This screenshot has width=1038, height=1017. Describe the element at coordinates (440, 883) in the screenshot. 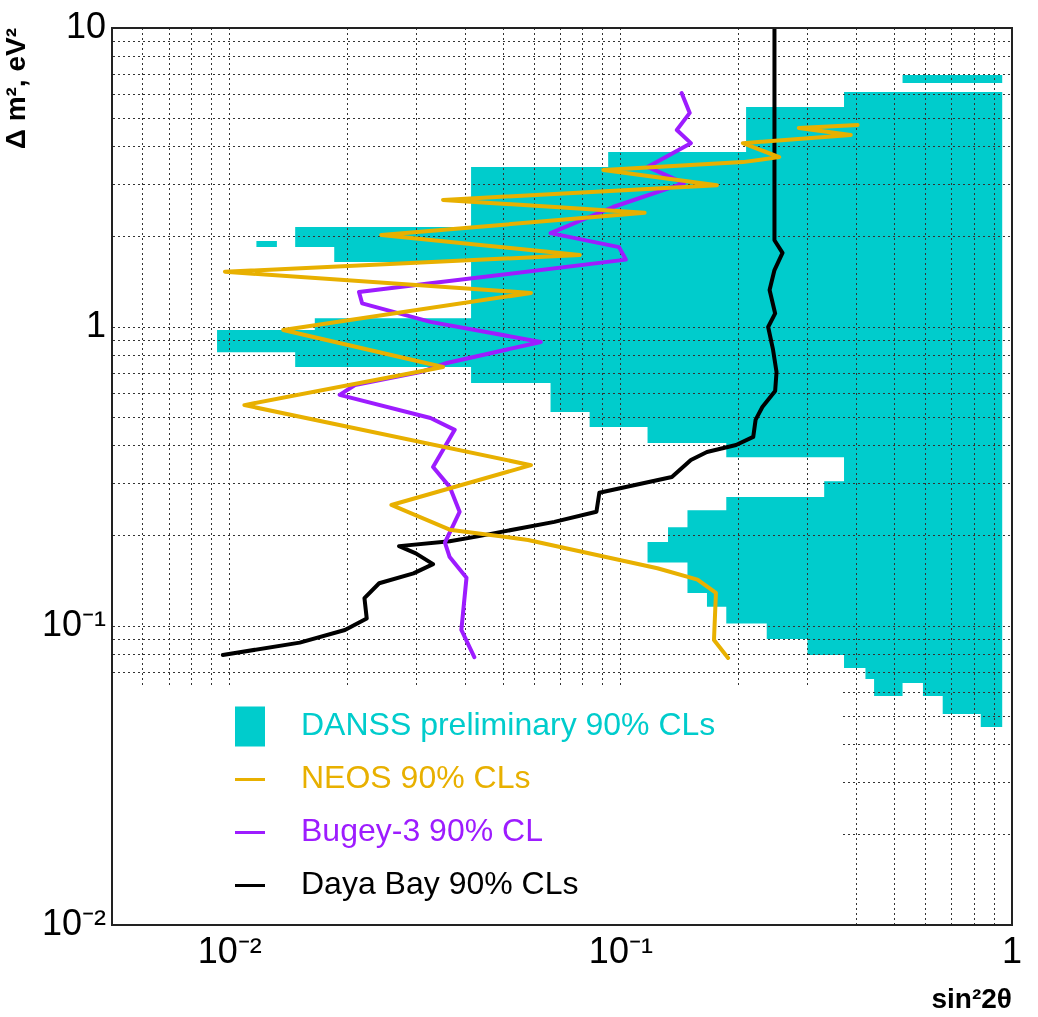

I see `legend-label: Daya Bay 90% CLs` at that location.